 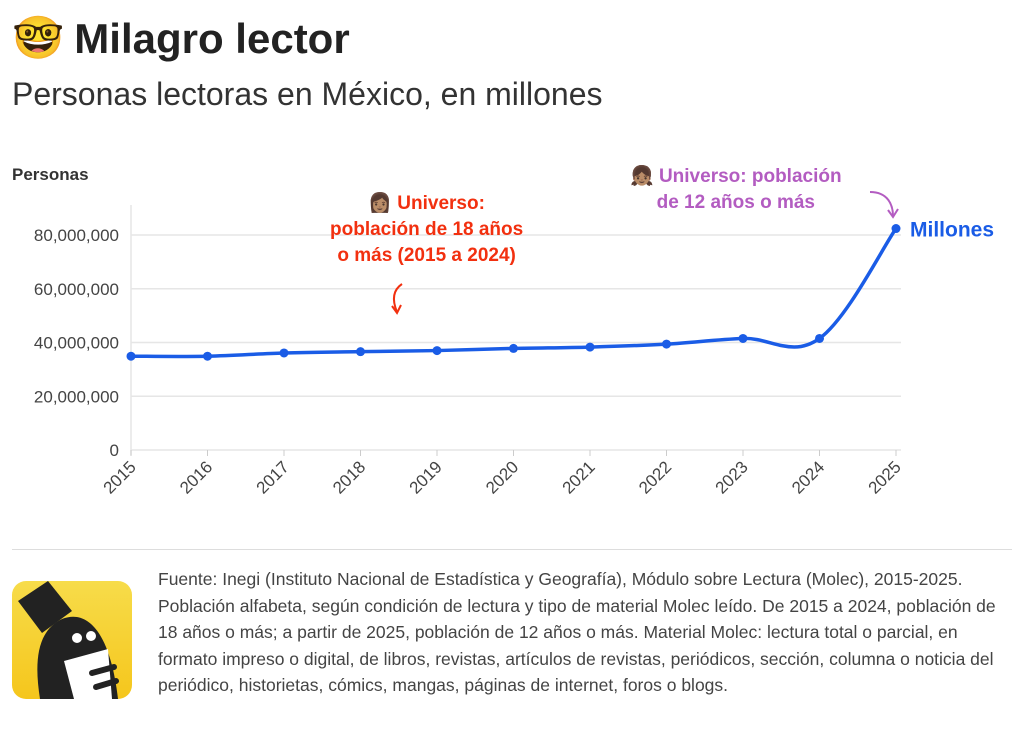 What do you see at coordinates (307, 94) in the screenshot?
I see `chart-subtitle: Personas lectoras en México, en millones` at bounding box center [307, 94].